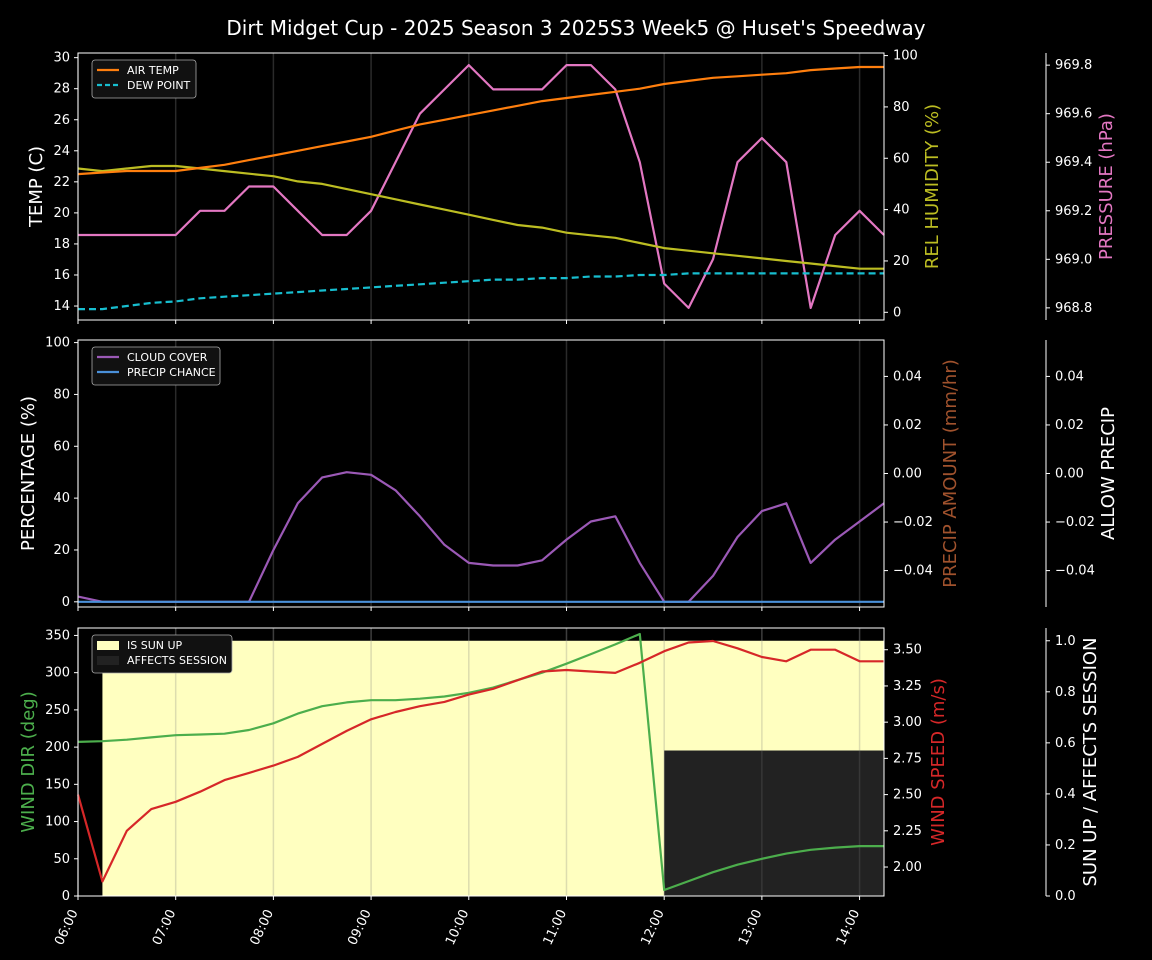 This screenshot has width=1152, height=960. What do you see at coordinates (61, 58) in the screenshot?
I see `temp-tick-label: 30` at bounding box center [61, 58].